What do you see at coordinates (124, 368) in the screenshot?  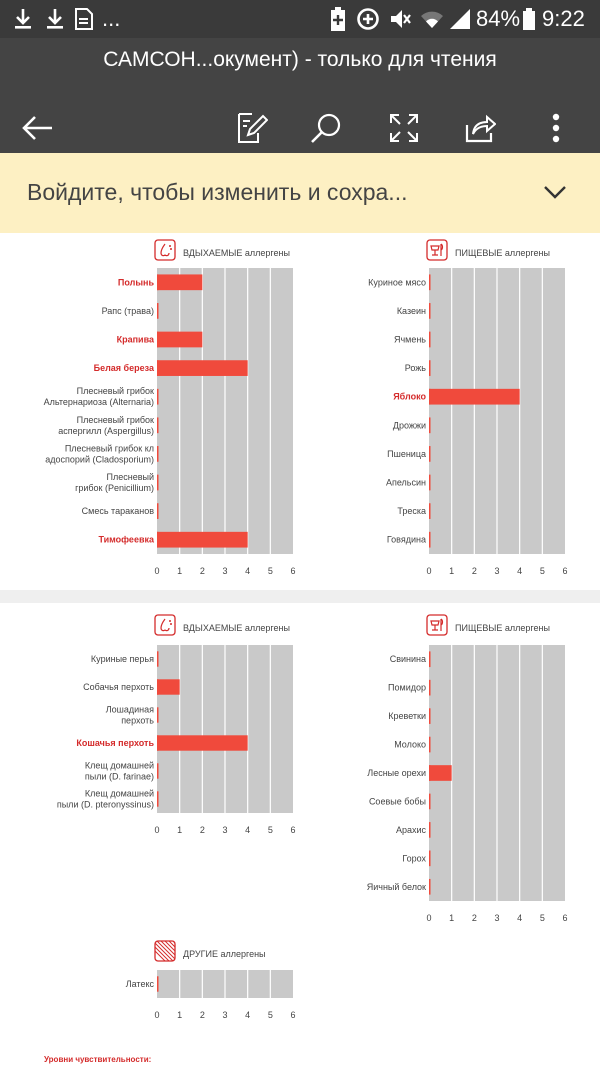 I see `category-label: Белая береза` at bounding box center [124, 368].